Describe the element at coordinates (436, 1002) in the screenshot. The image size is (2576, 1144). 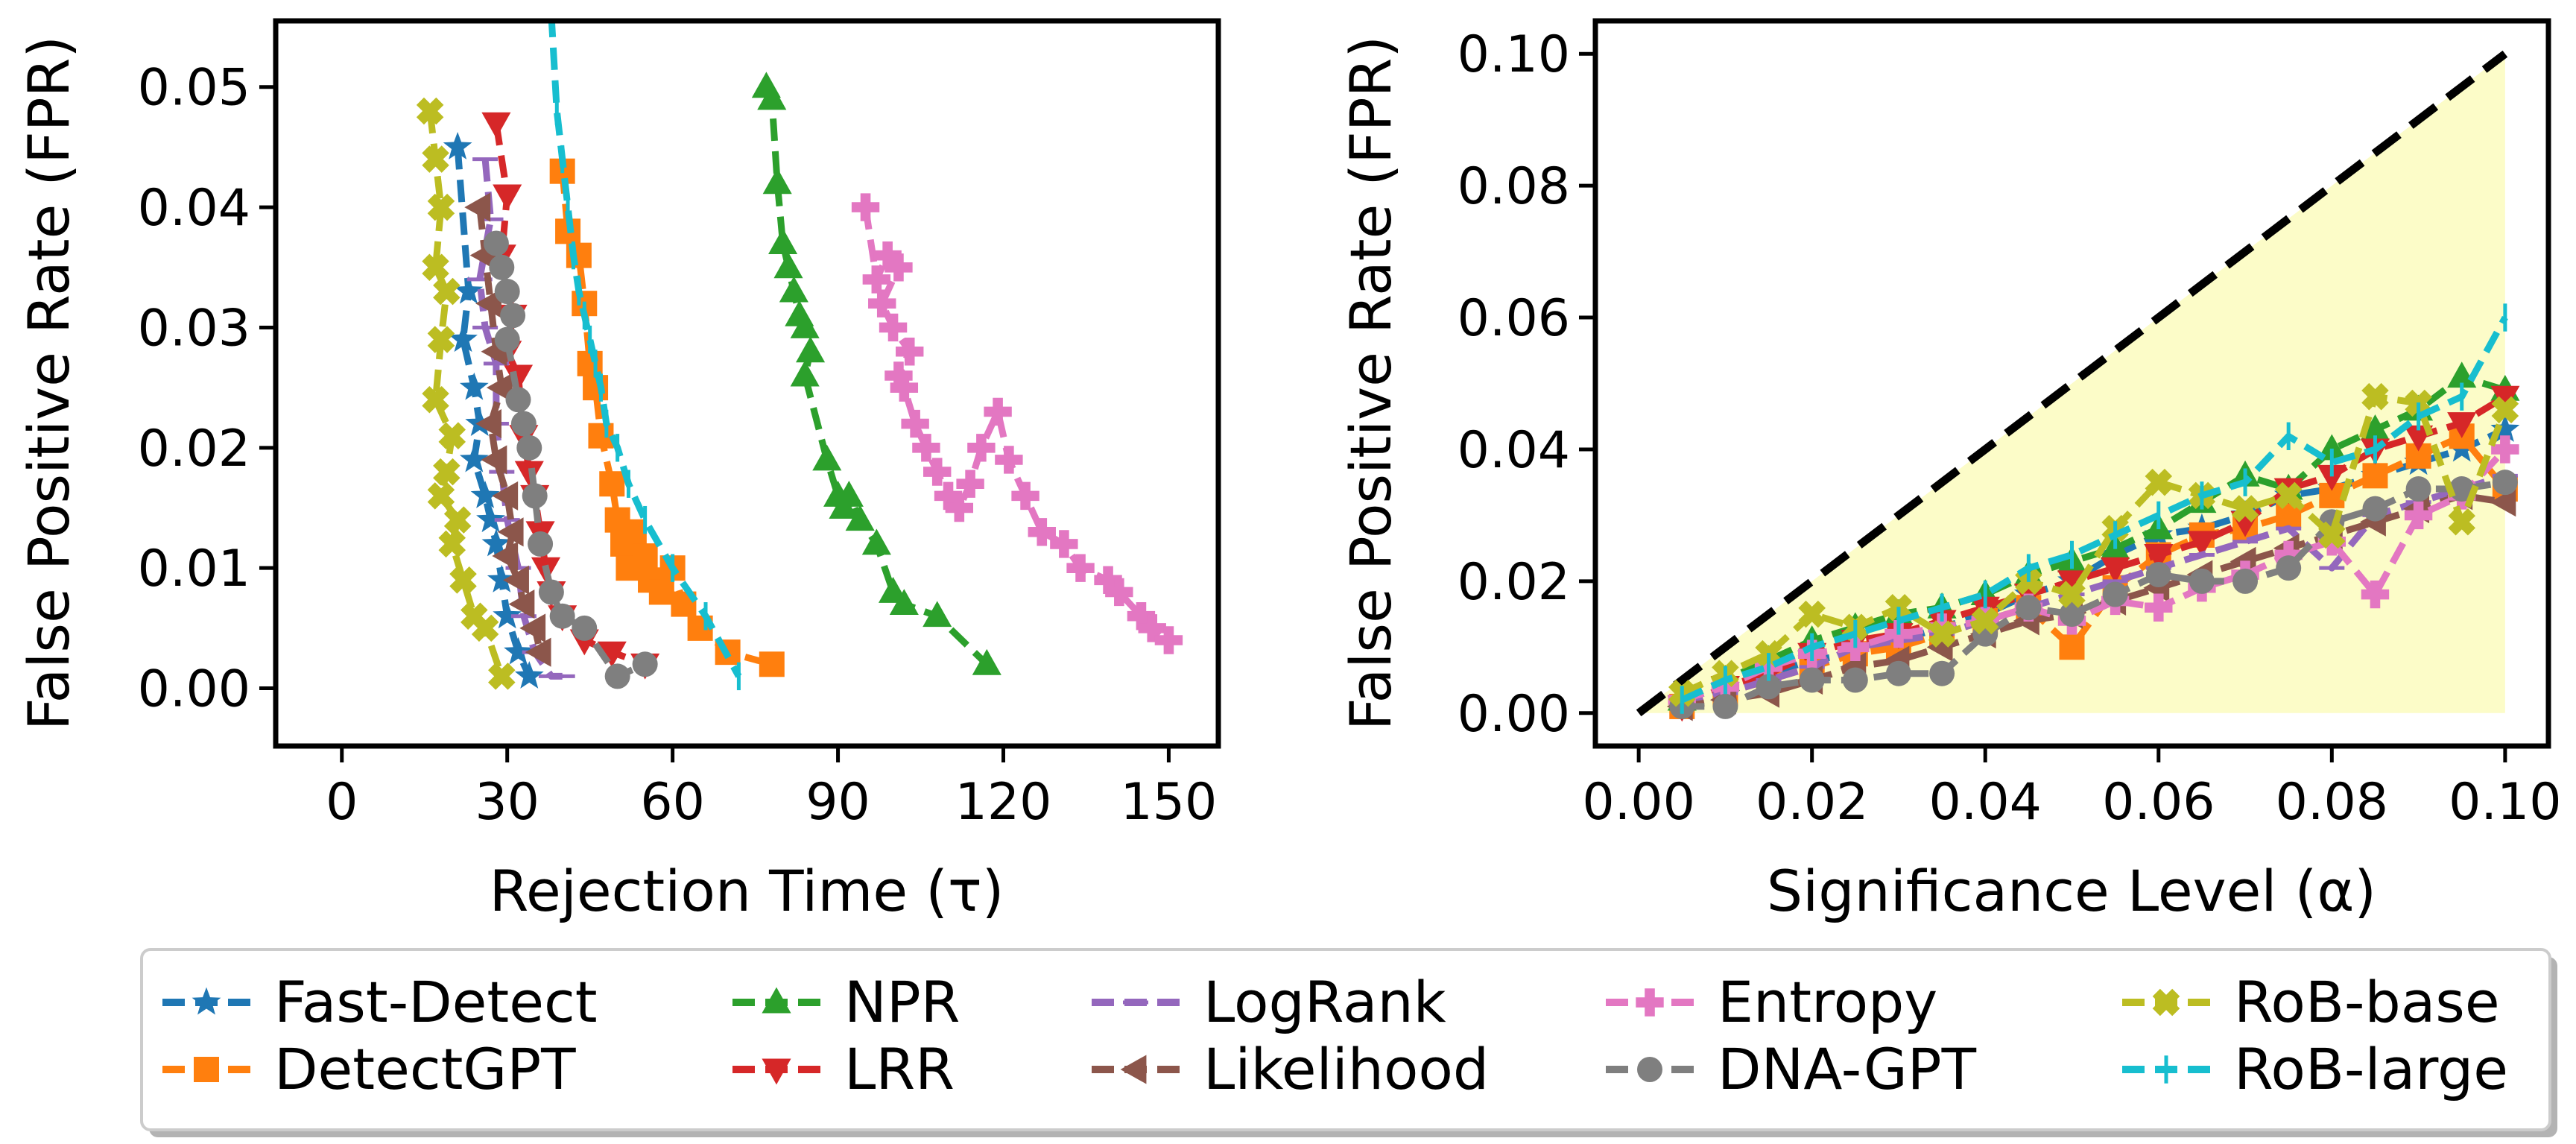
I see `legend-label-fast-detect: Fast-Detect` at that location.